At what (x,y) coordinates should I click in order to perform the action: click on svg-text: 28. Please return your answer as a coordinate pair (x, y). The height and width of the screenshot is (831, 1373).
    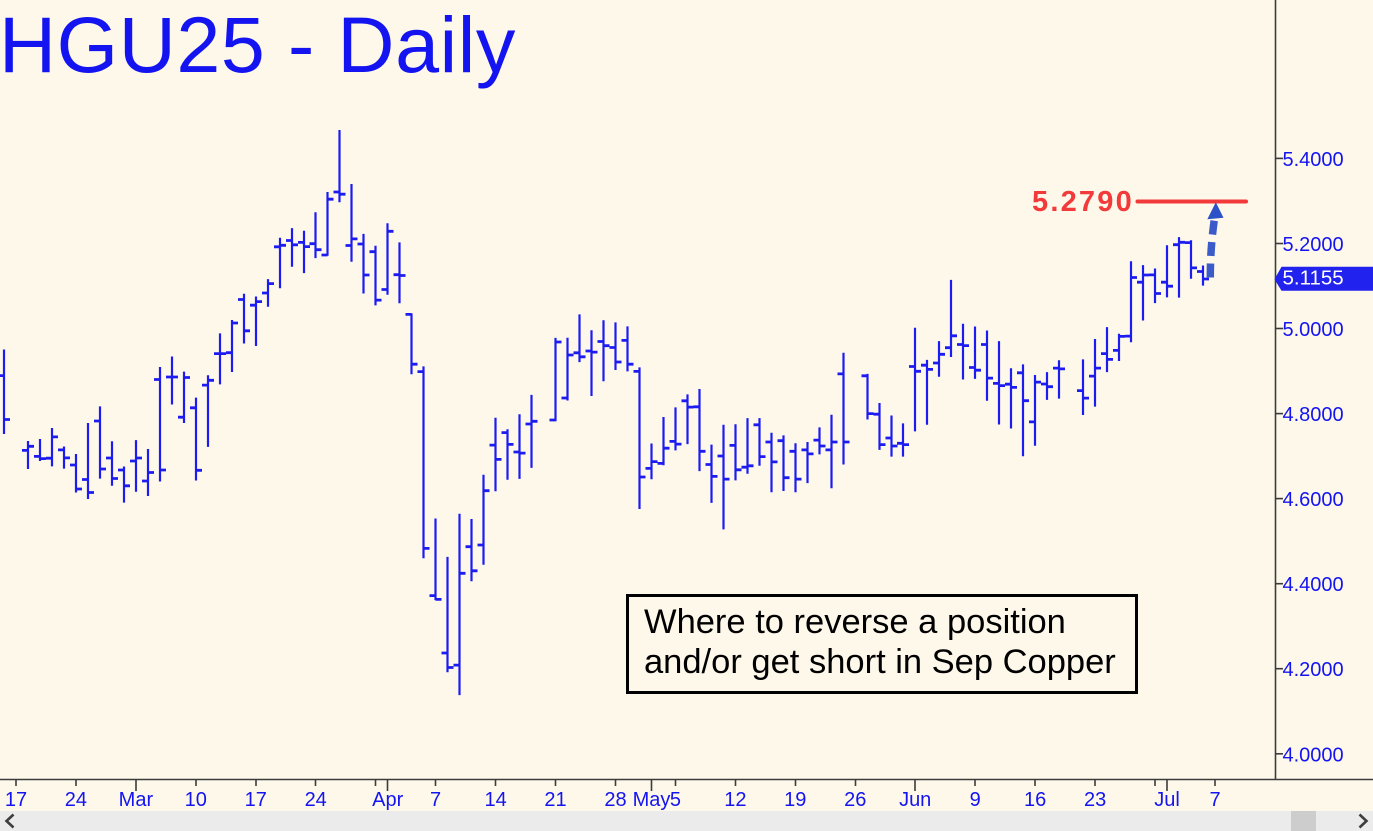
    Looking at the image, I should click on (615, 800).